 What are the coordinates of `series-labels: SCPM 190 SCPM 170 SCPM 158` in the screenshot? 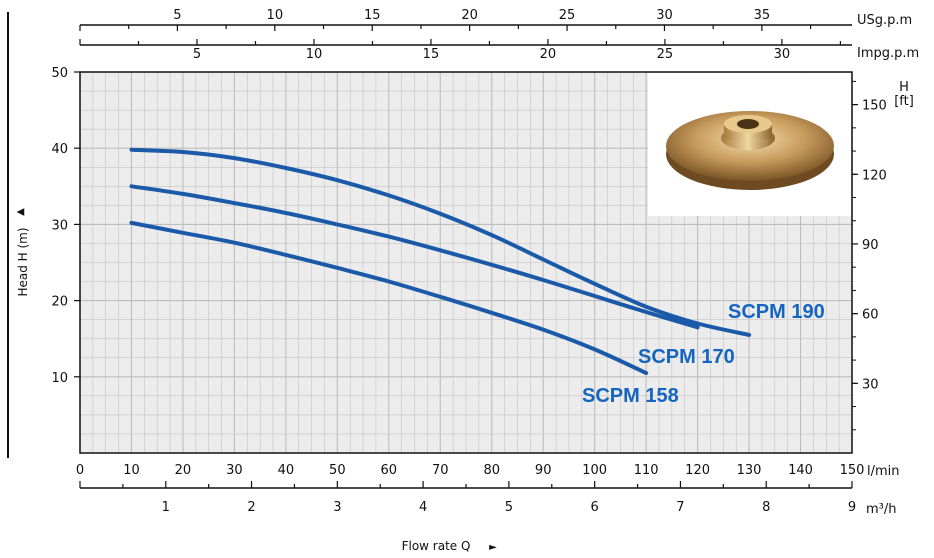 It's located at (703, 354).